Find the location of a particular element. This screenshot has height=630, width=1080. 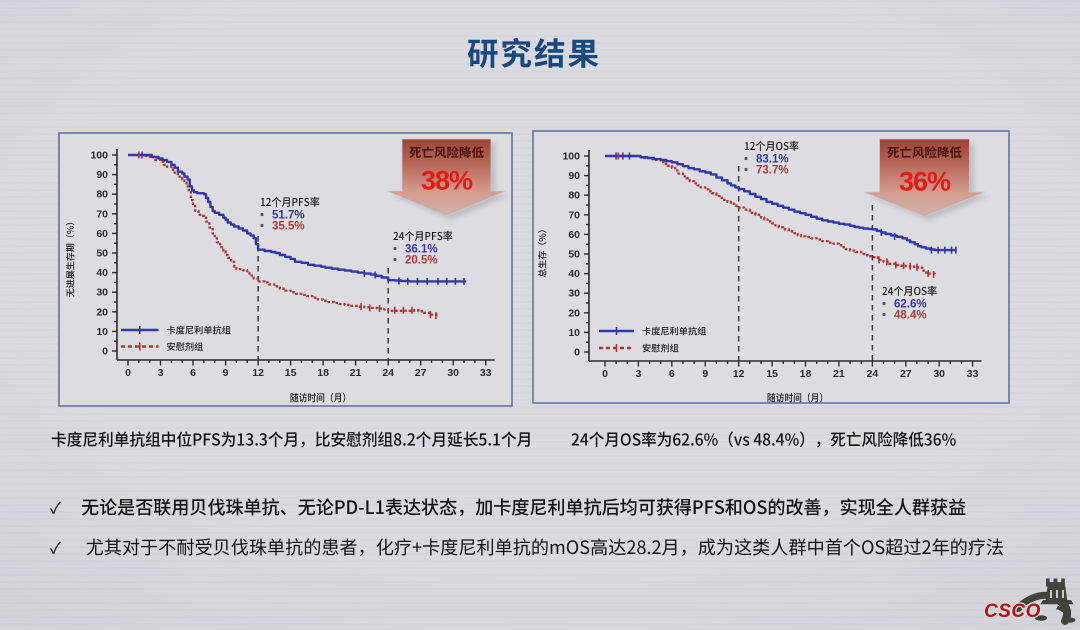

svg-text: 36.1% is located at coordinates (421, 250).